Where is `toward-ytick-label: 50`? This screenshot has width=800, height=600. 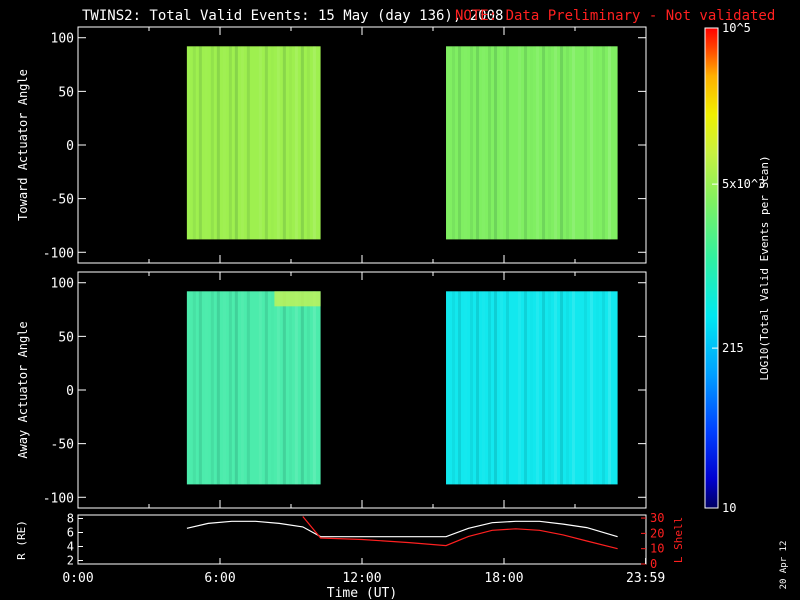
toward-ytick-label: 50 is located at coordinates (66, 92).